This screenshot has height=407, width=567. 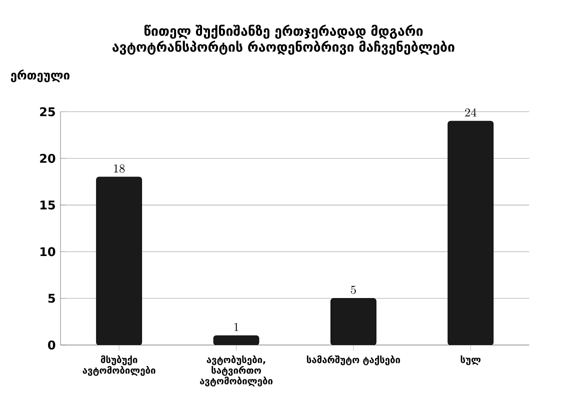 I want to click on x-tick-label: მსუბუქი ავტომობილები, so click(x=119, y=365).